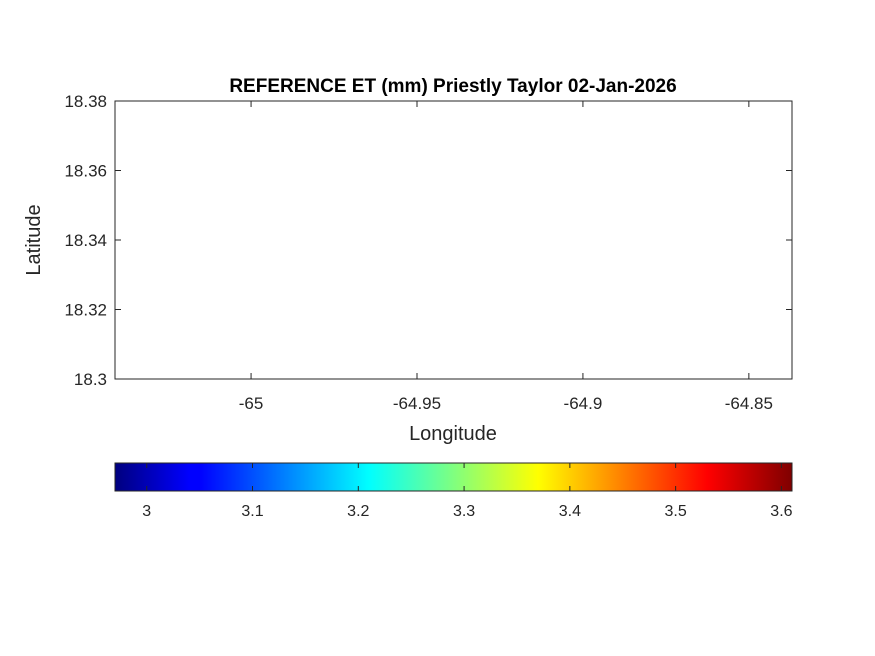 This screenshot has height=656, width=875. What do you see at coordinates (676, 511) in the screenshot?
I see `colorbar-tick-label: 3.5` at bounding box center [676, 511].